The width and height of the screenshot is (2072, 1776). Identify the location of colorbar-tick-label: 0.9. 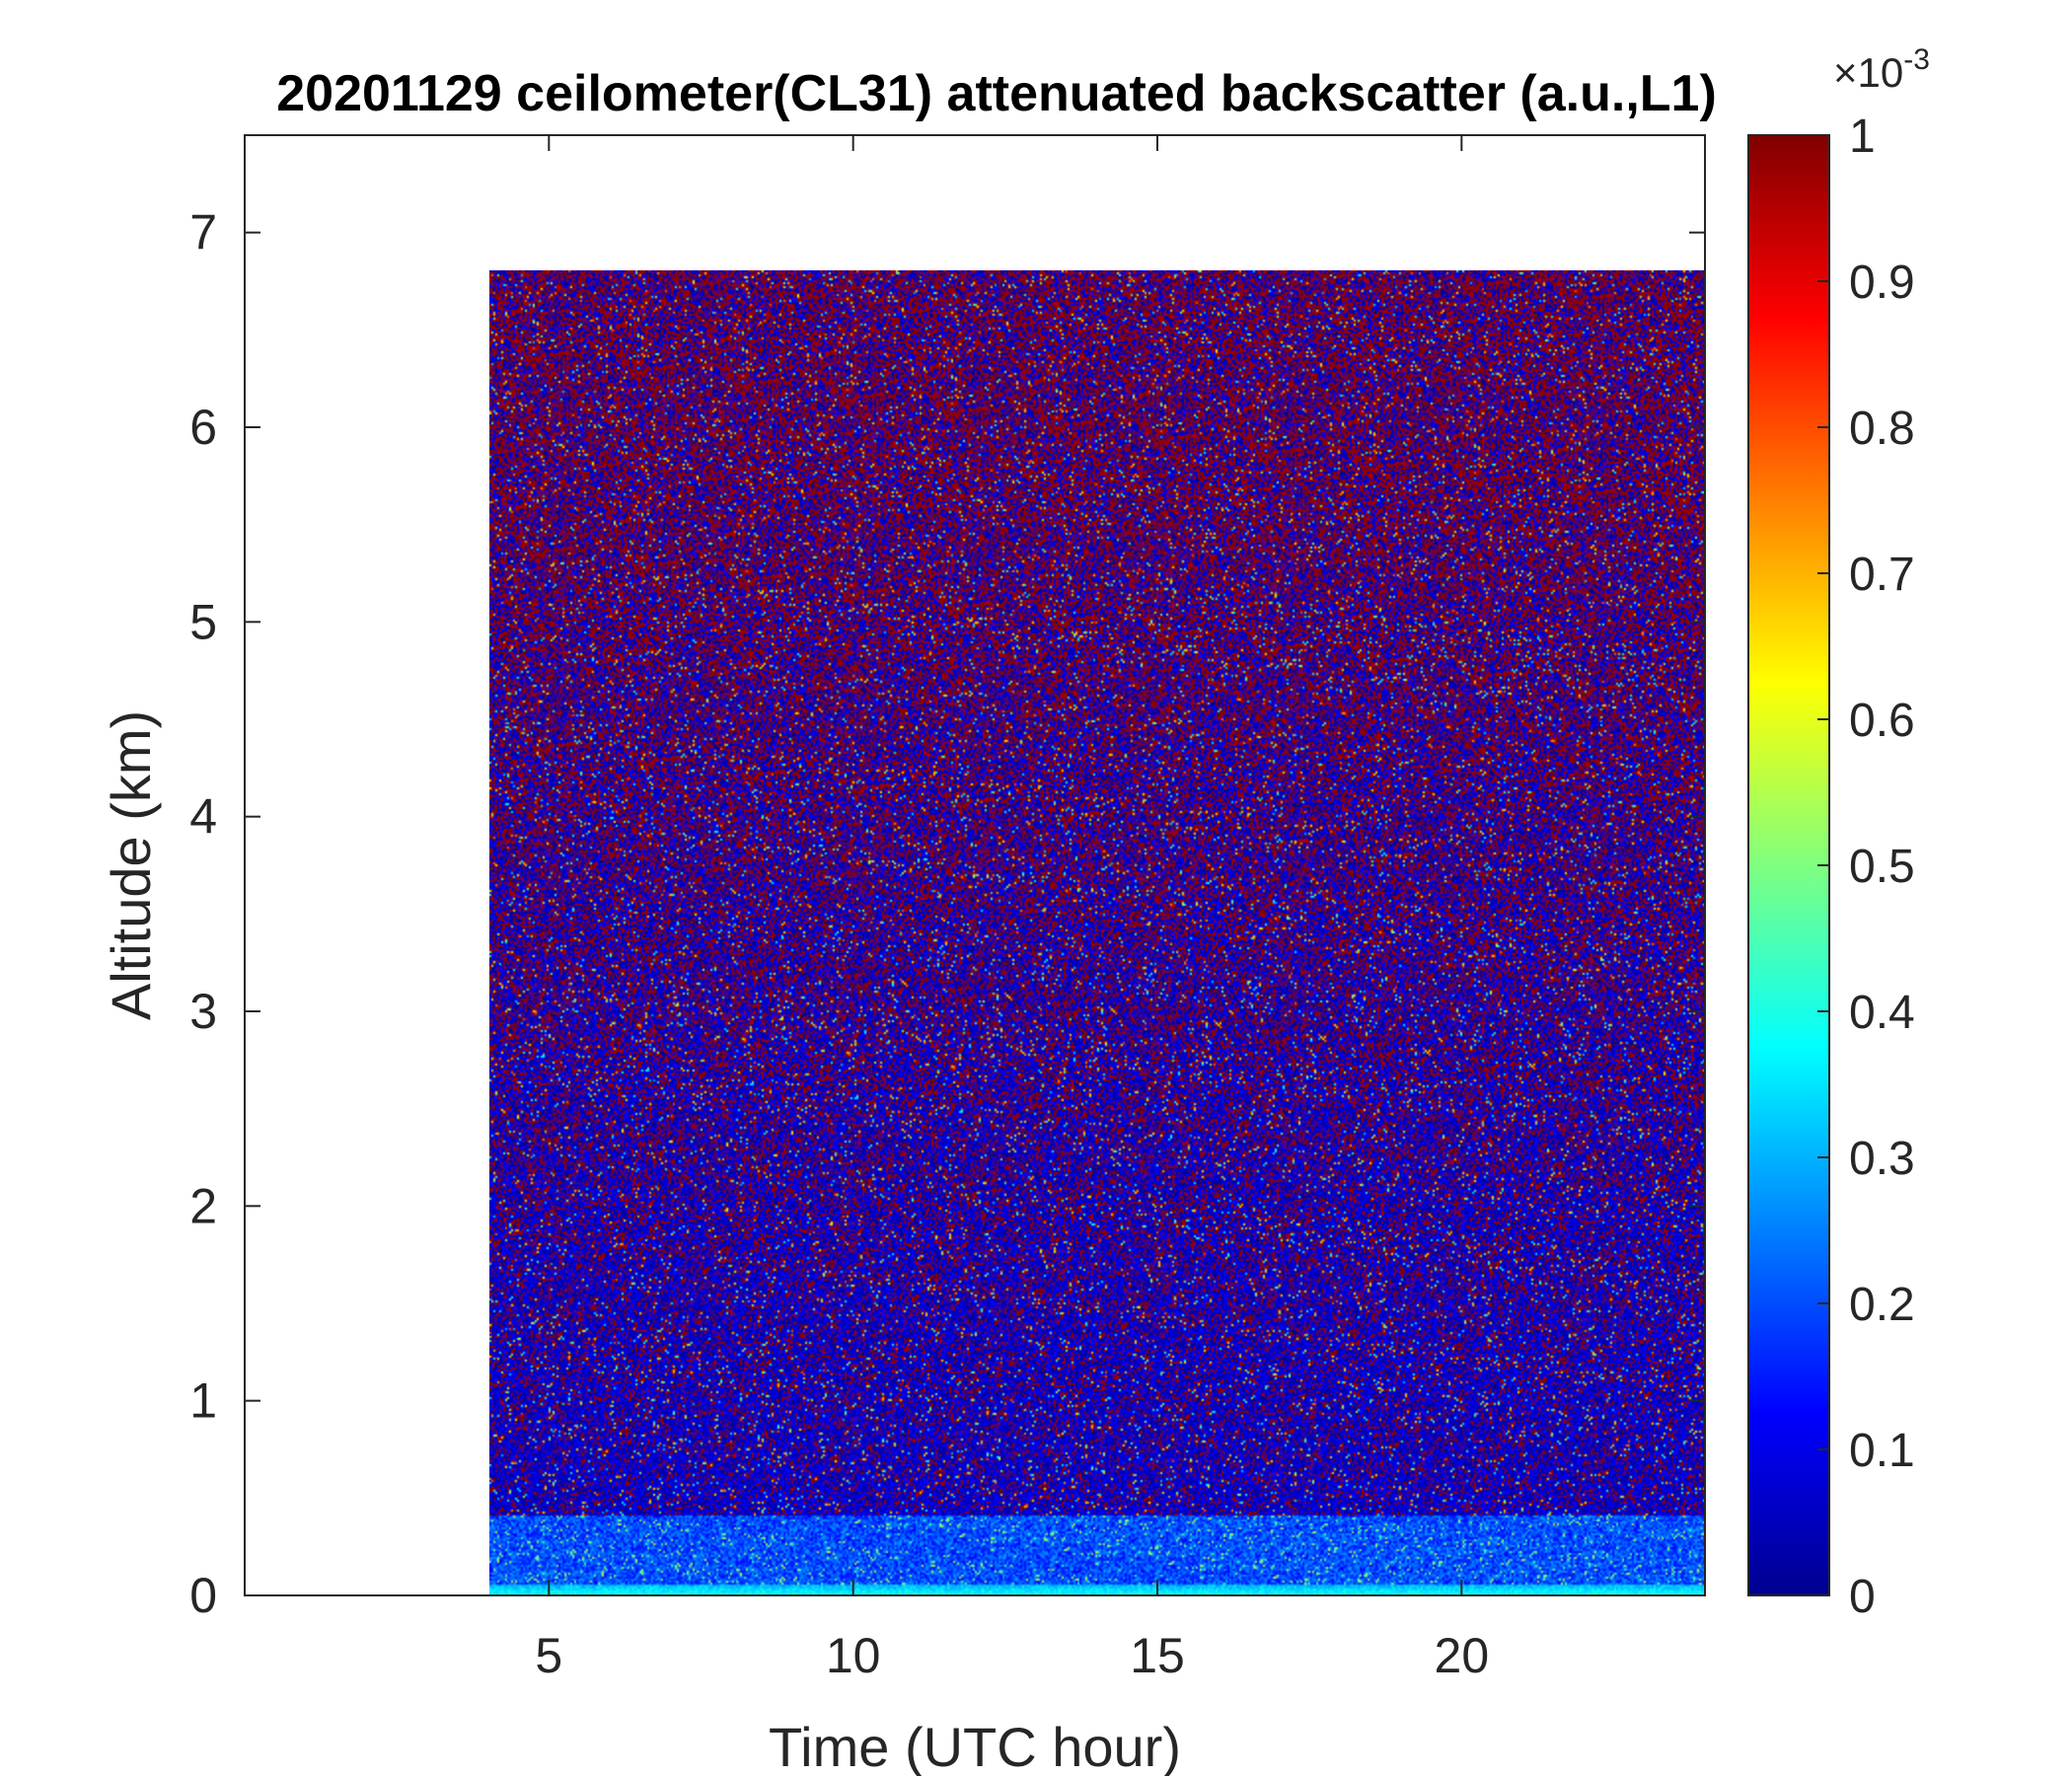
(1882, 283).